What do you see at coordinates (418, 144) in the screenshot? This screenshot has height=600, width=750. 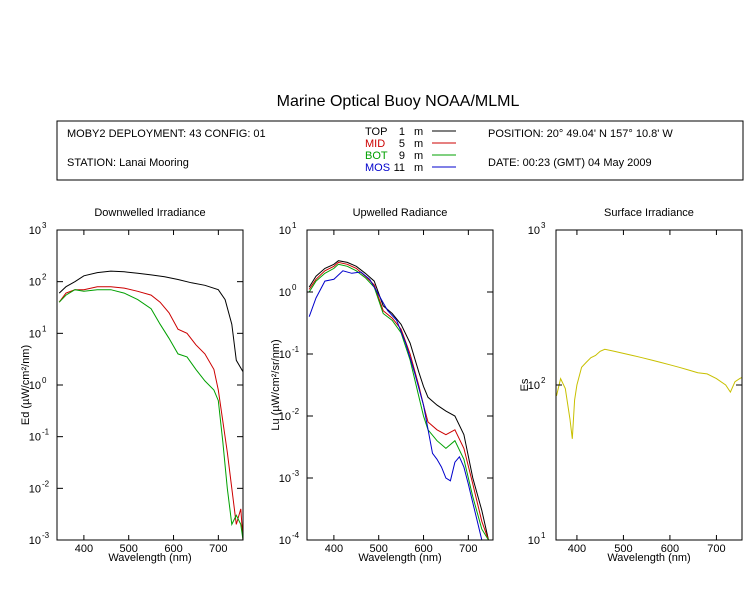 I see `legend-unit-mid: m` at bounding box center [418, 144].